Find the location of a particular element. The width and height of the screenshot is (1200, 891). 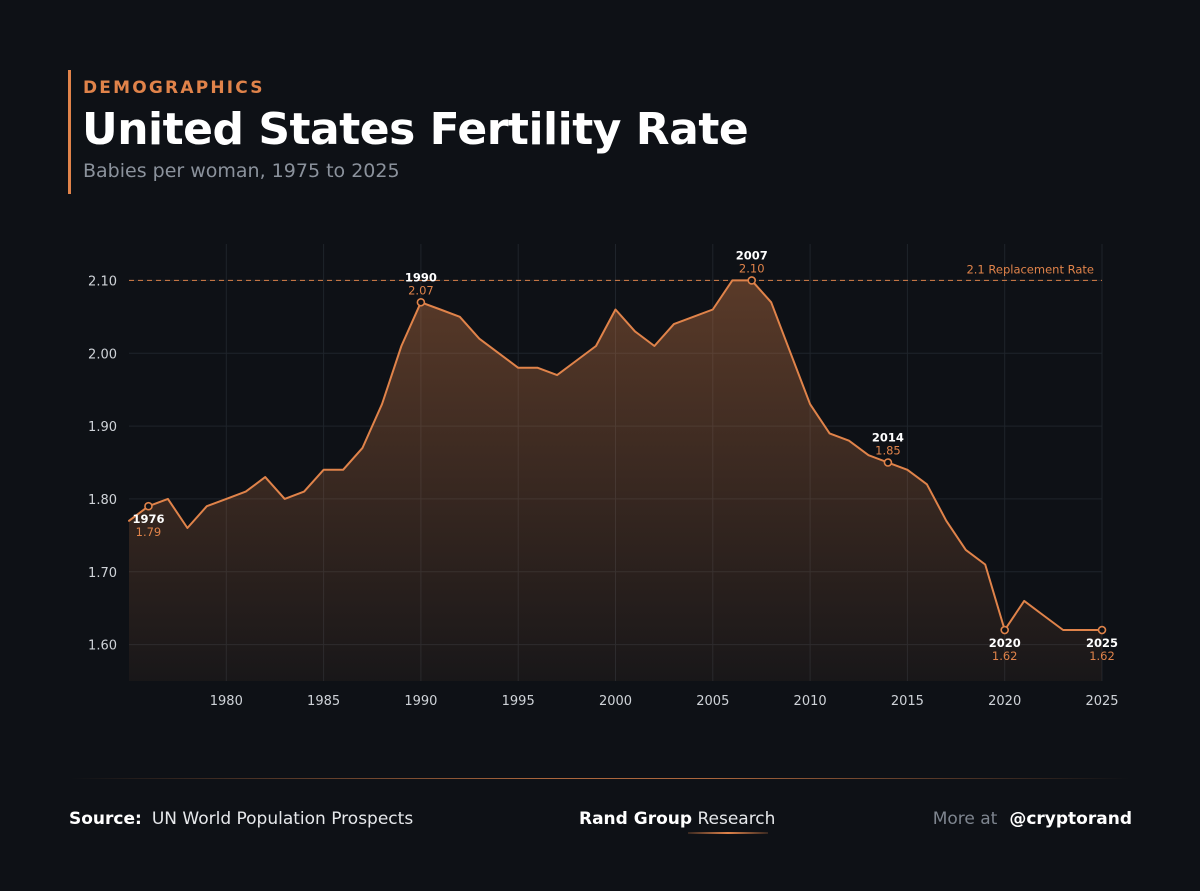

x-tick-label: 2025 is located at coordinates (1101, 701).